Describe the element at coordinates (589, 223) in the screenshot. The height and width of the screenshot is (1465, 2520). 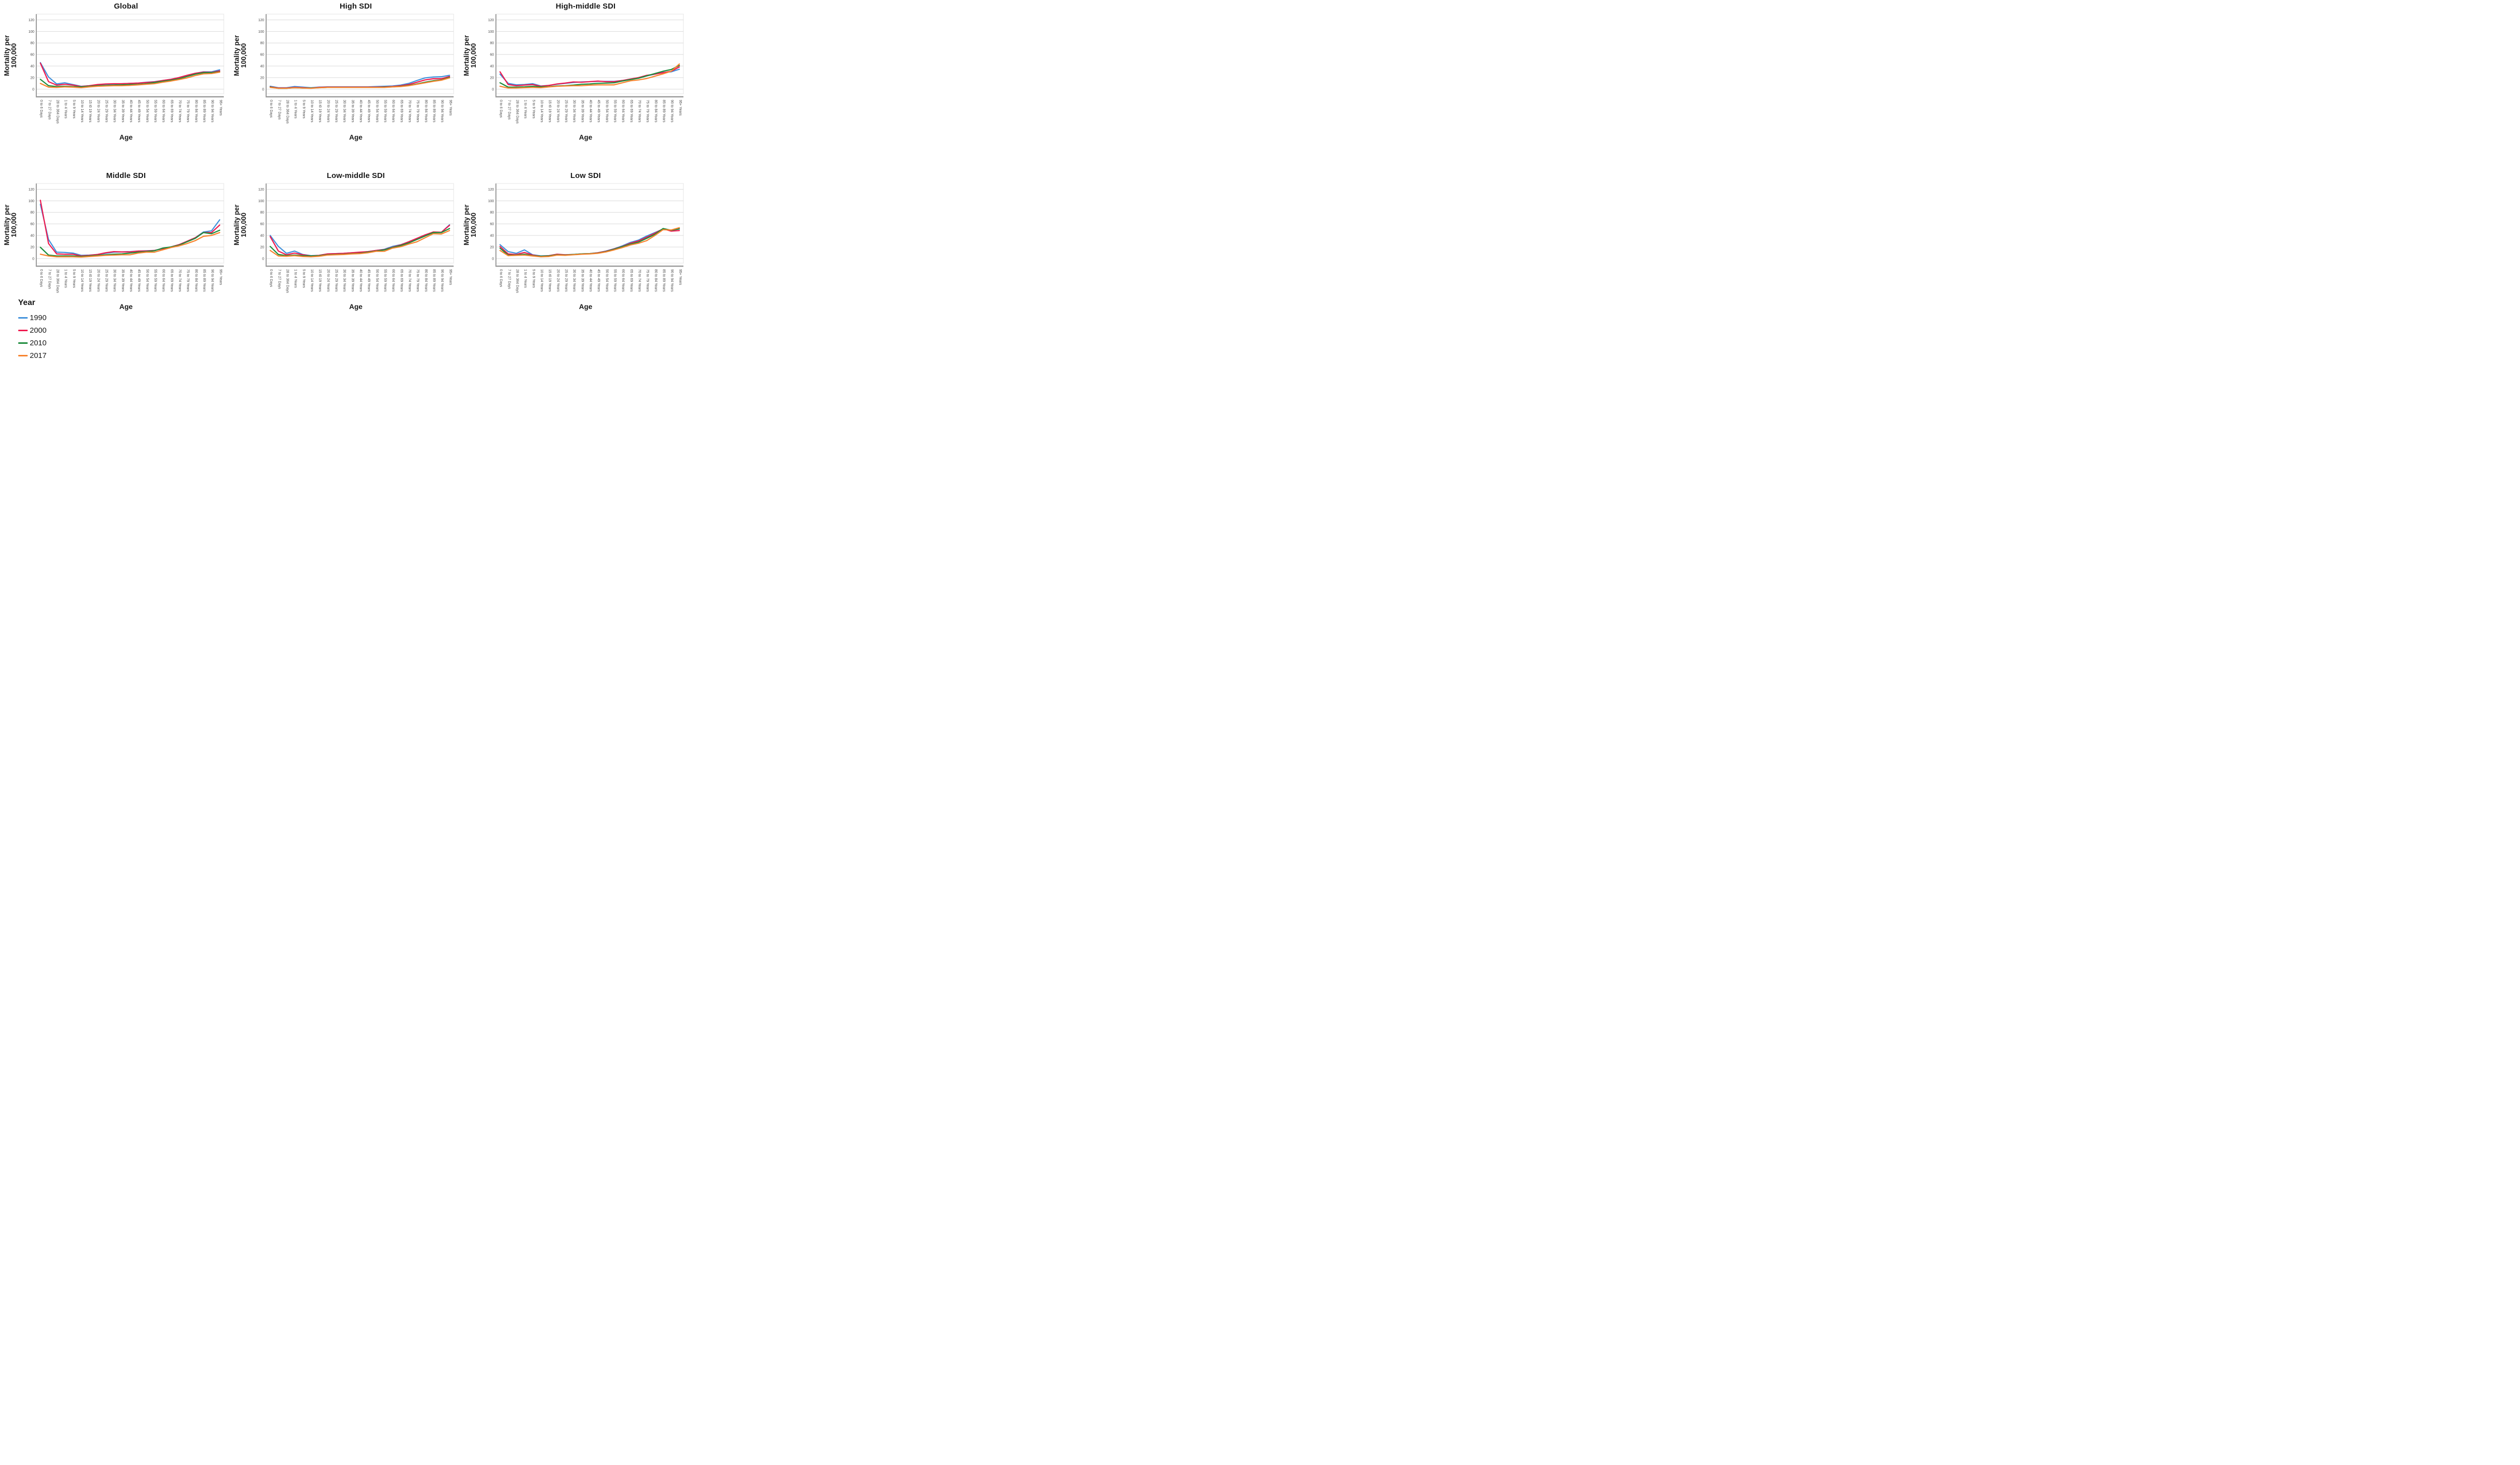
I see `plot-frame` at that location.